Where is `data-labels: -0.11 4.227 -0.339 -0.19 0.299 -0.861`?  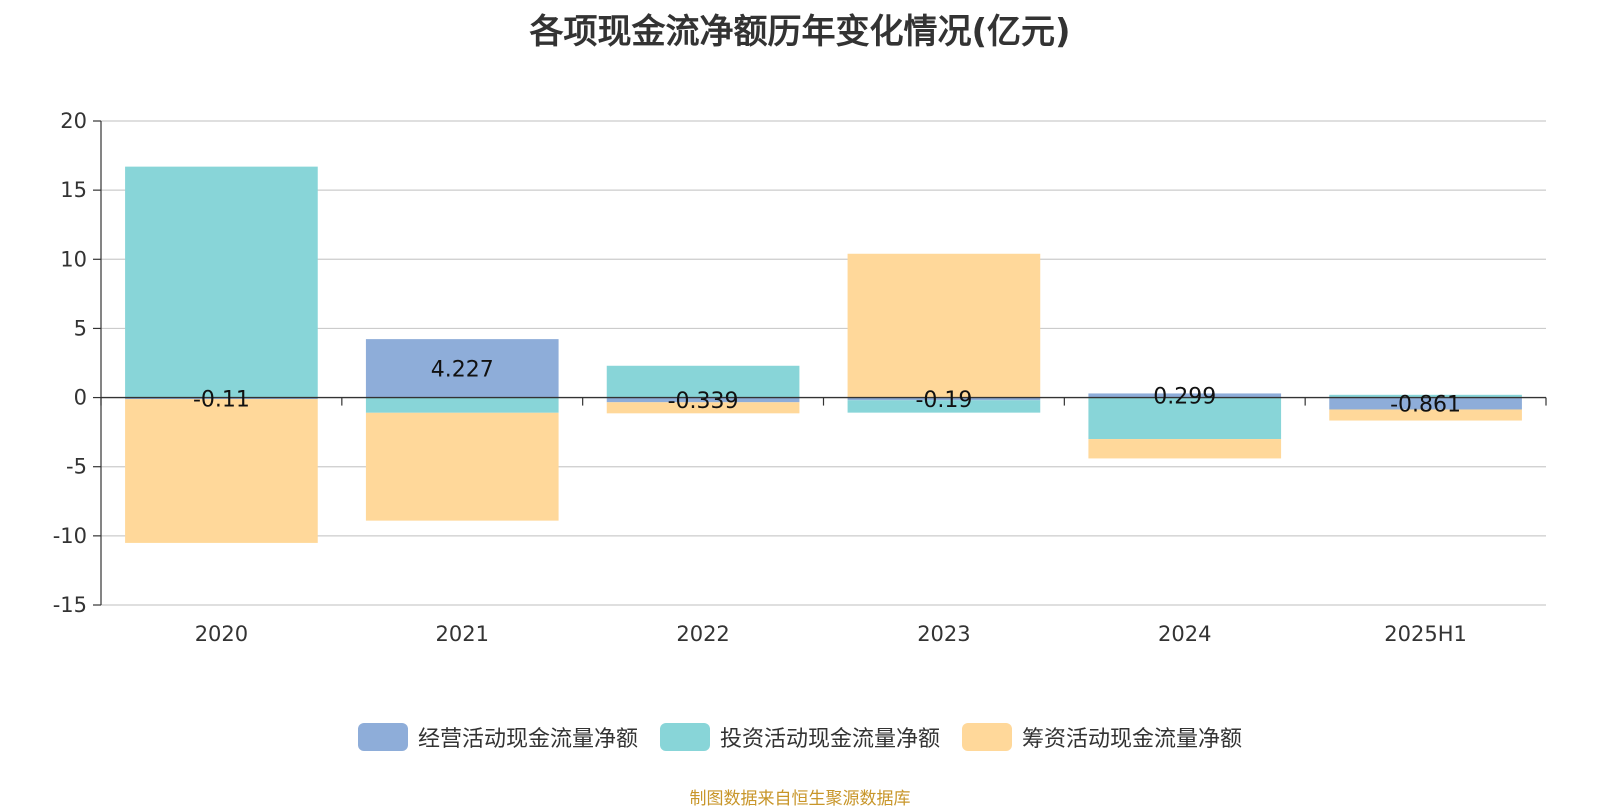
data-labels: -0.11 4.227 -0.339 -0.19 0.299 -0.861 is located at coordinates (827, 387).